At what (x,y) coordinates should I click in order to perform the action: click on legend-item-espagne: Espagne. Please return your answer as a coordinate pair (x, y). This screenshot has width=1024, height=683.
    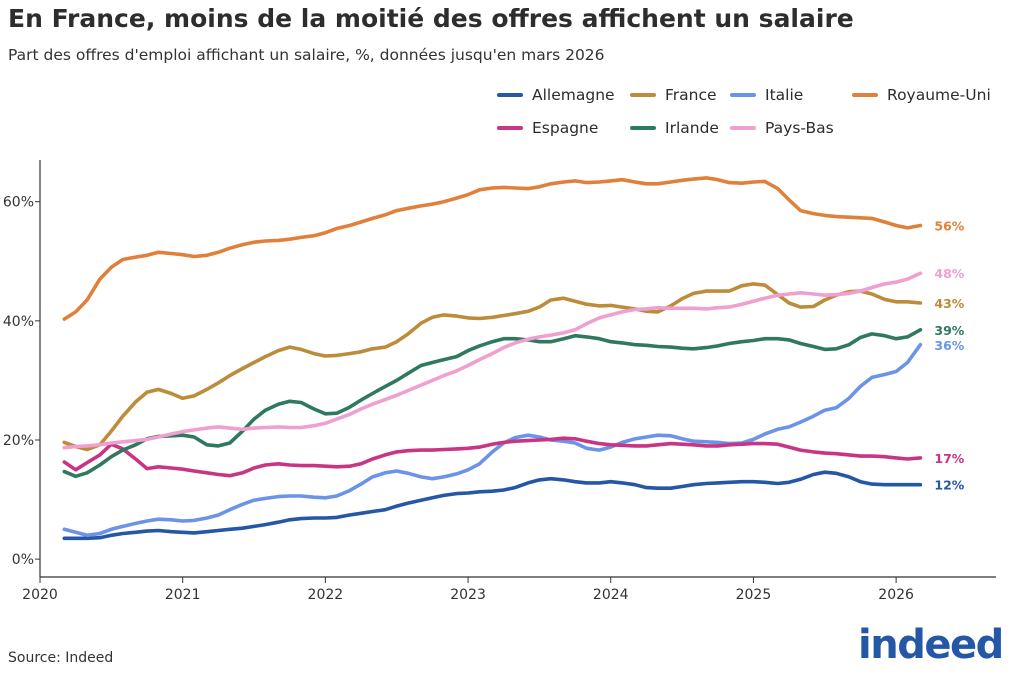
    Looking at the image, I should click on (547, 128).